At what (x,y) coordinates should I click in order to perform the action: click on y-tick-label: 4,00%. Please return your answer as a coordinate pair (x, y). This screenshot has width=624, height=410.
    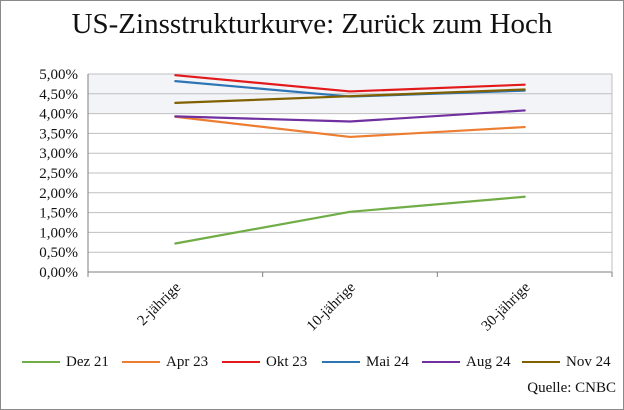
    Looking at the image, I should click on (58, 115).